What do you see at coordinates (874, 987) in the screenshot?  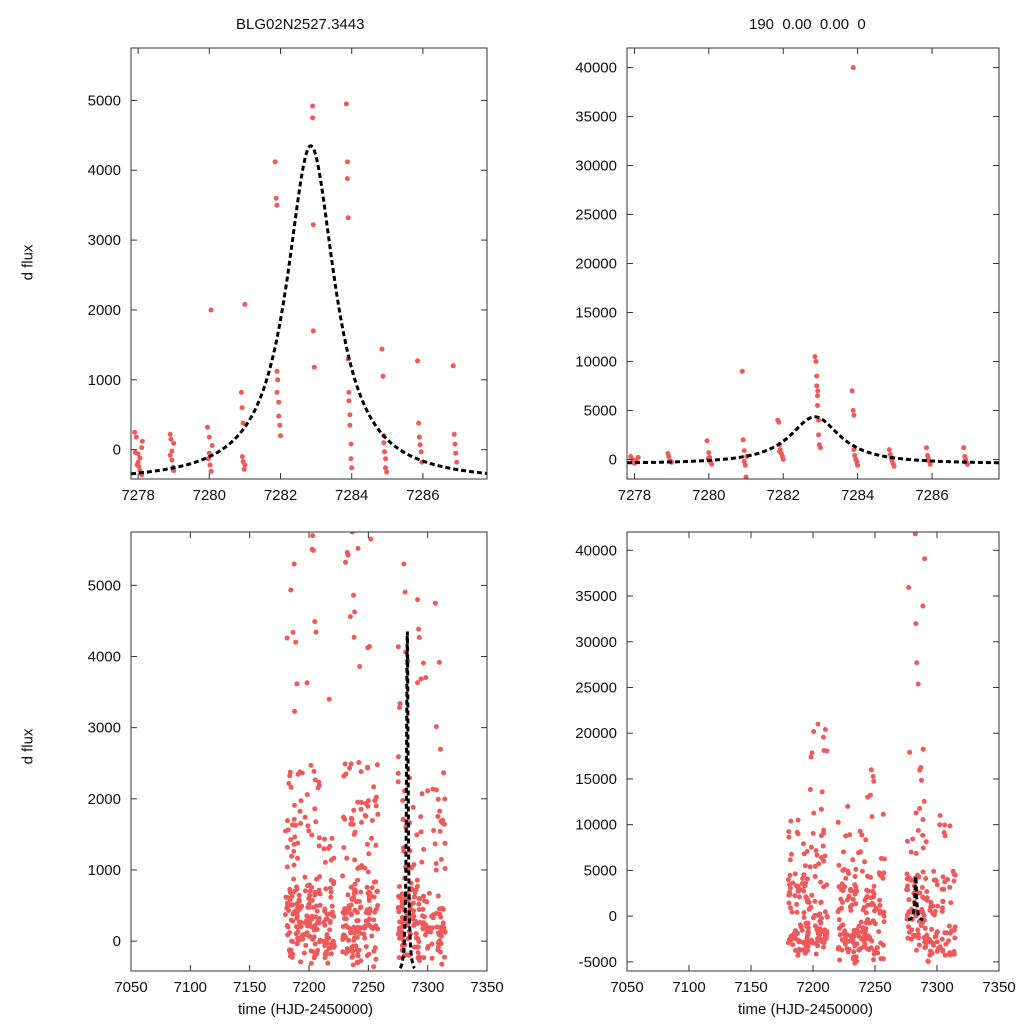 I see `x-tick-label: 7250` at bounding box center [874, 987].